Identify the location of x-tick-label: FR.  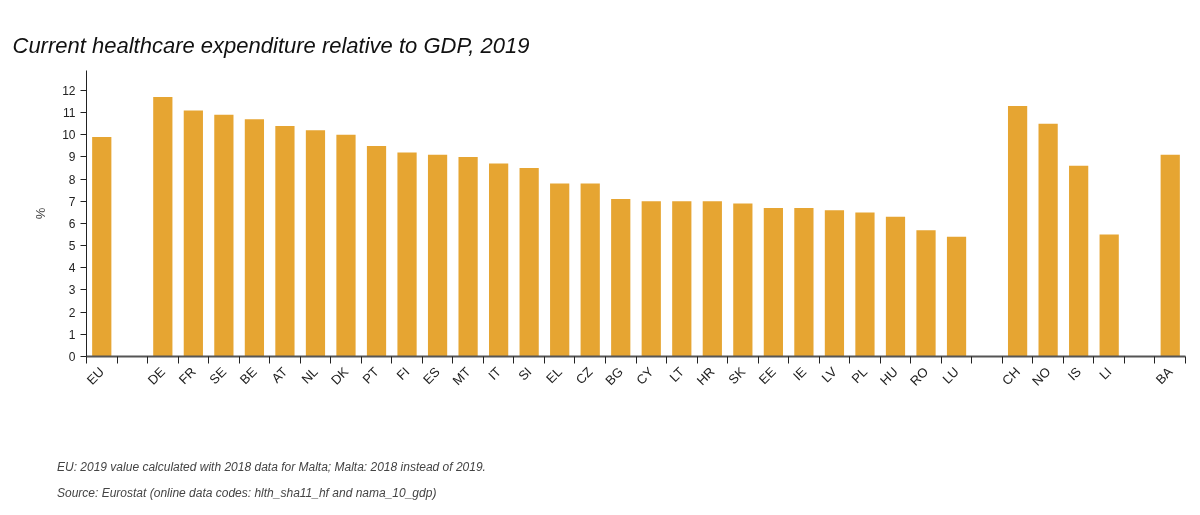
(187, 376).